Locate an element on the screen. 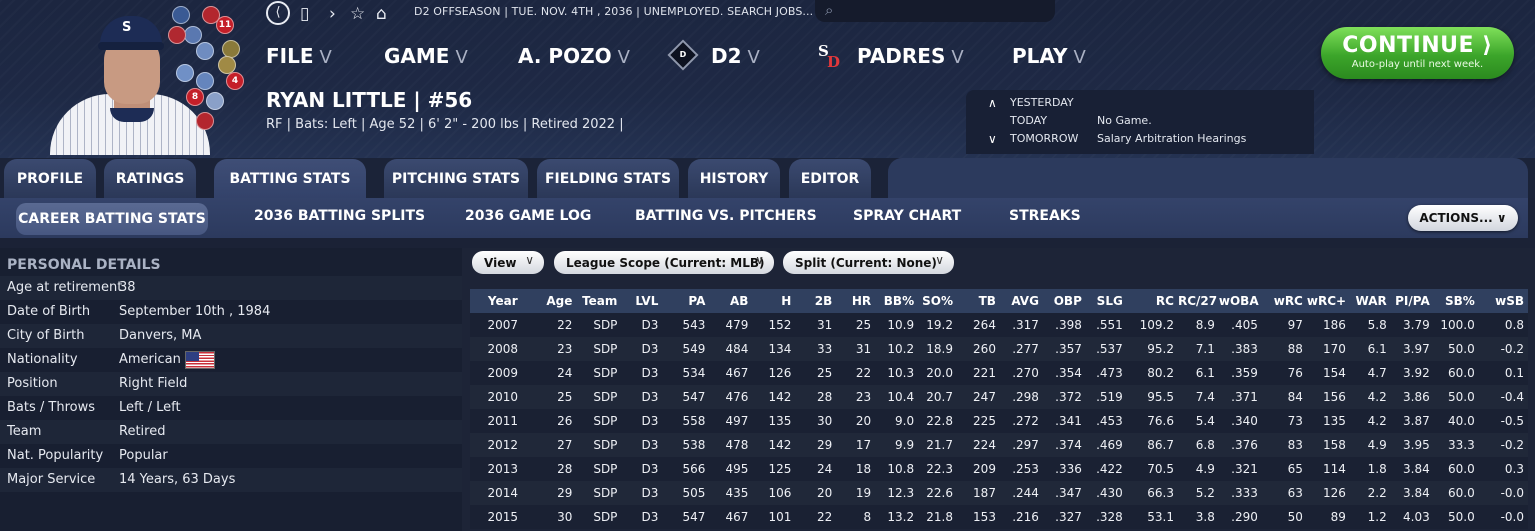 The width and height of the screenshot is (1535, 531). back-button-icon: ⟨ is located at coordinates (278, 13).